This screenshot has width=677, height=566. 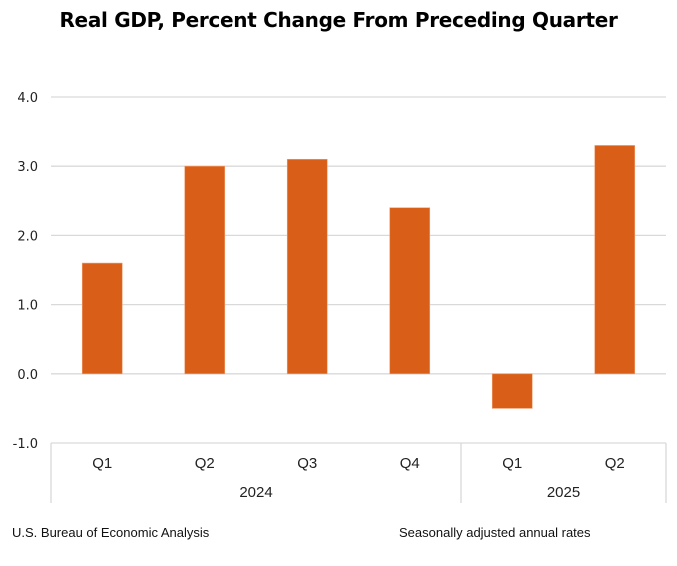 I want to click on x-tick-label: Q3, so click(x=307, y=463).